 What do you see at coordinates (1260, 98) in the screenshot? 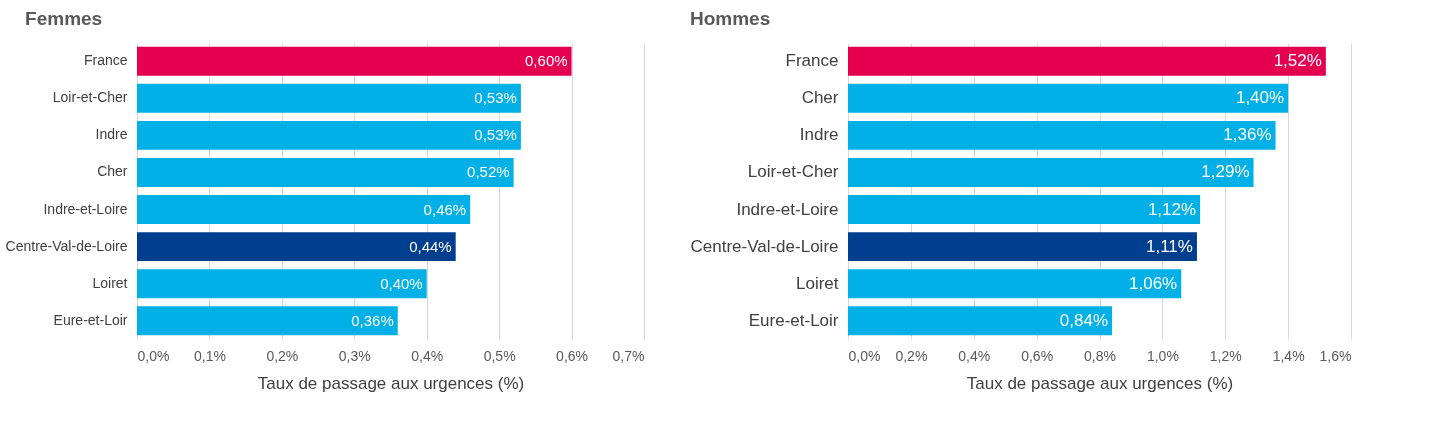
I see `data-label: 1,40%` at bounding box center [1260, 98].